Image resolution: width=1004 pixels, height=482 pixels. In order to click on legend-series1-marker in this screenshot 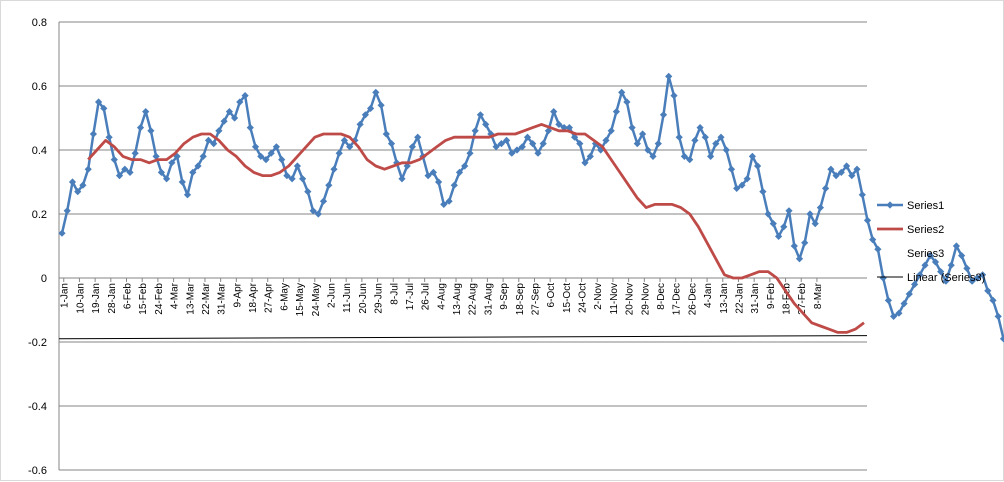, I will do `click(890, 205)`.